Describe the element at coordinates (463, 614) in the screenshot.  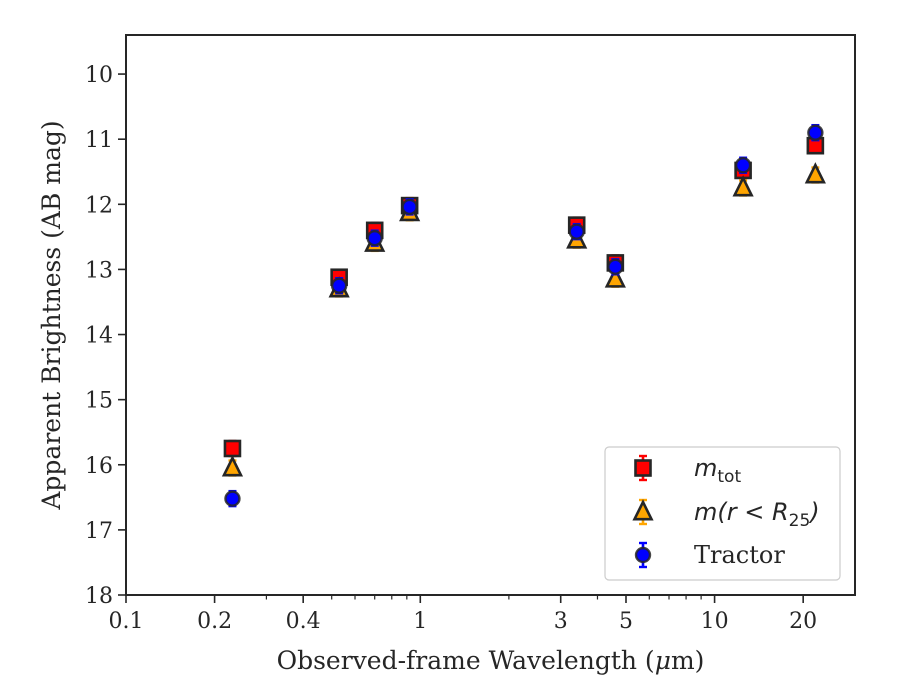
I see `x-axis: 0.1 0.2 0.4 1 3 5 10 20` at that location.